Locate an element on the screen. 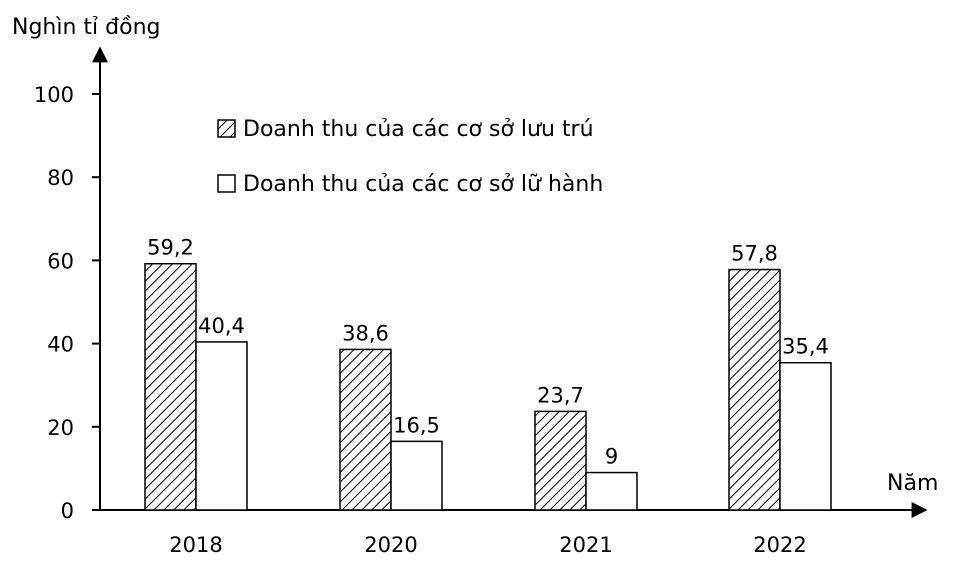  y-tick-label: 100 is located at coordinates (54, 95).